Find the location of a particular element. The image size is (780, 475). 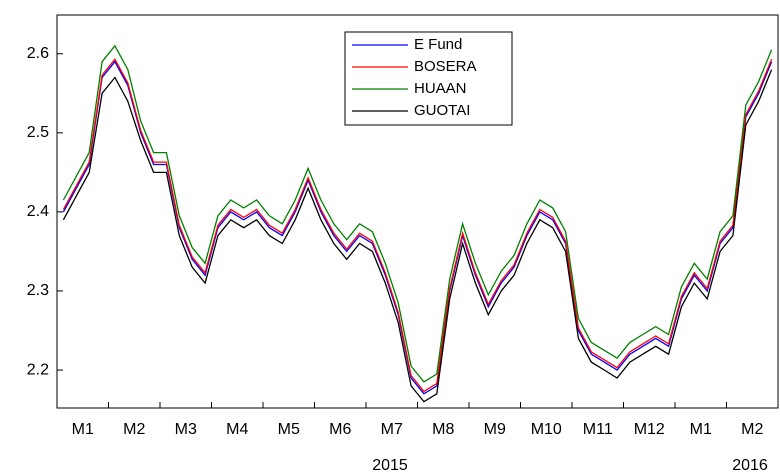

legend-label: HUAAN is located at coordinates (440, 88).